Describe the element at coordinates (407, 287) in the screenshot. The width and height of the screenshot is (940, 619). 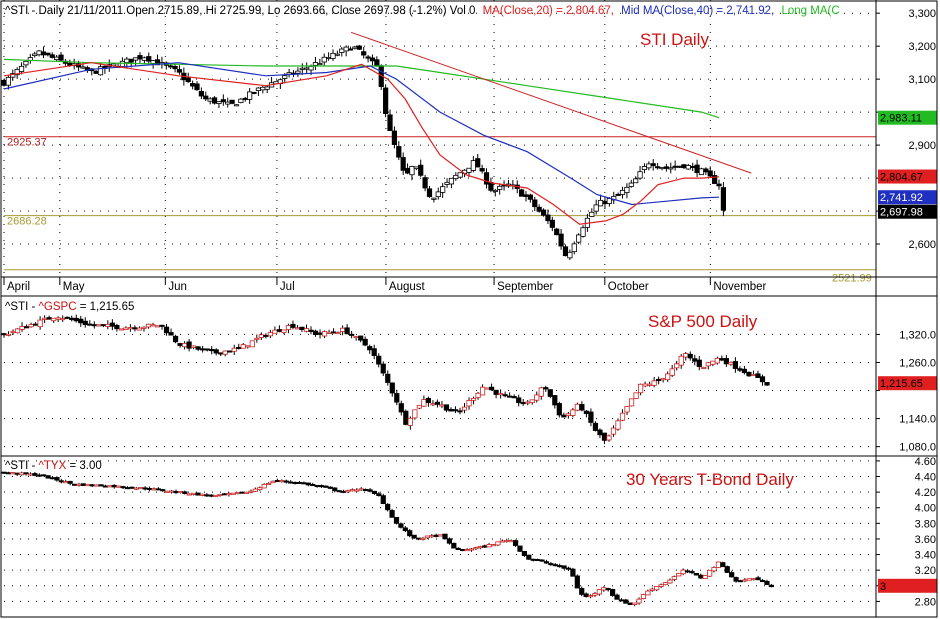
I see `sti-month-label: August` at that location.